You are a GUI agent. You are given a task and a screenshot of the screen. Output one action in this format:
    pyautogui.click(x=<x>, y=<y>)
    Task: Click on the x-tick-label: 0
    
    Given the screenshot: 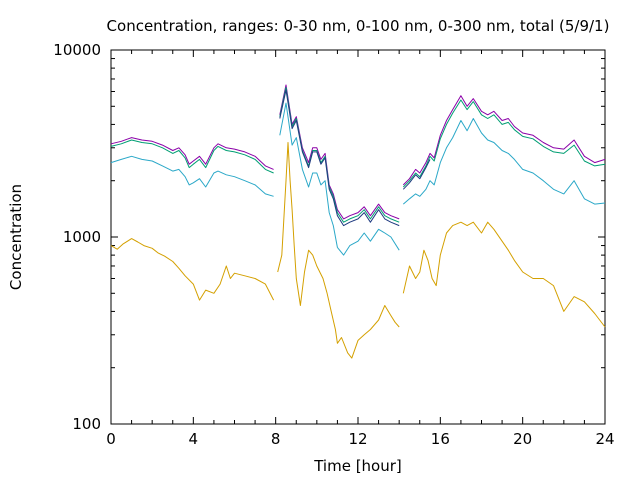 What is the action you would take?
    pyautogui.click(x=111, y=439)
    